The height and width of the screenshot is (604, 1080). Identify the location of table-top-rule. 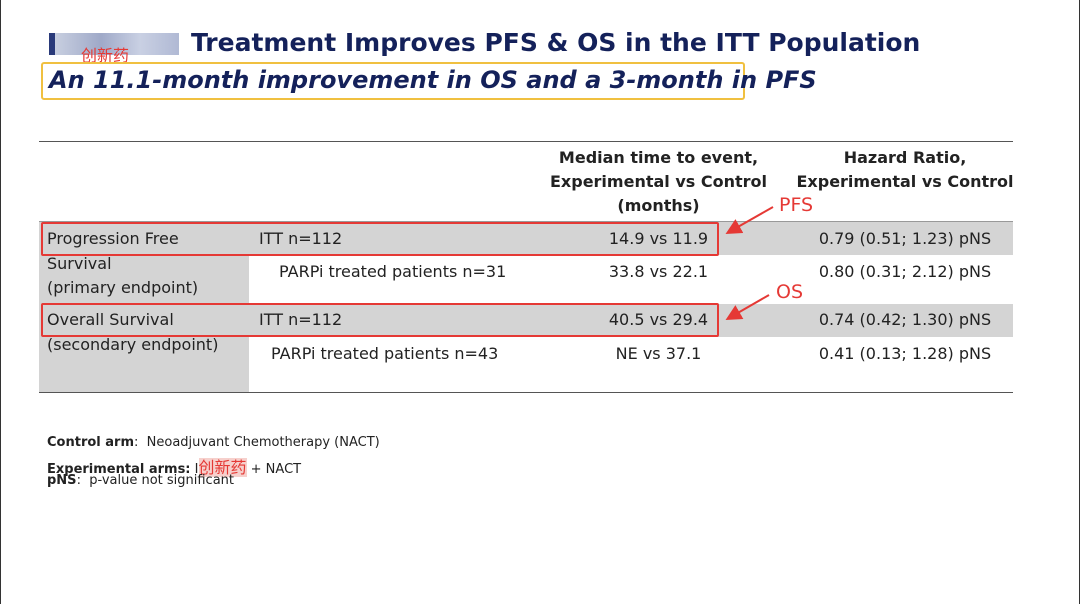
(526, 141).